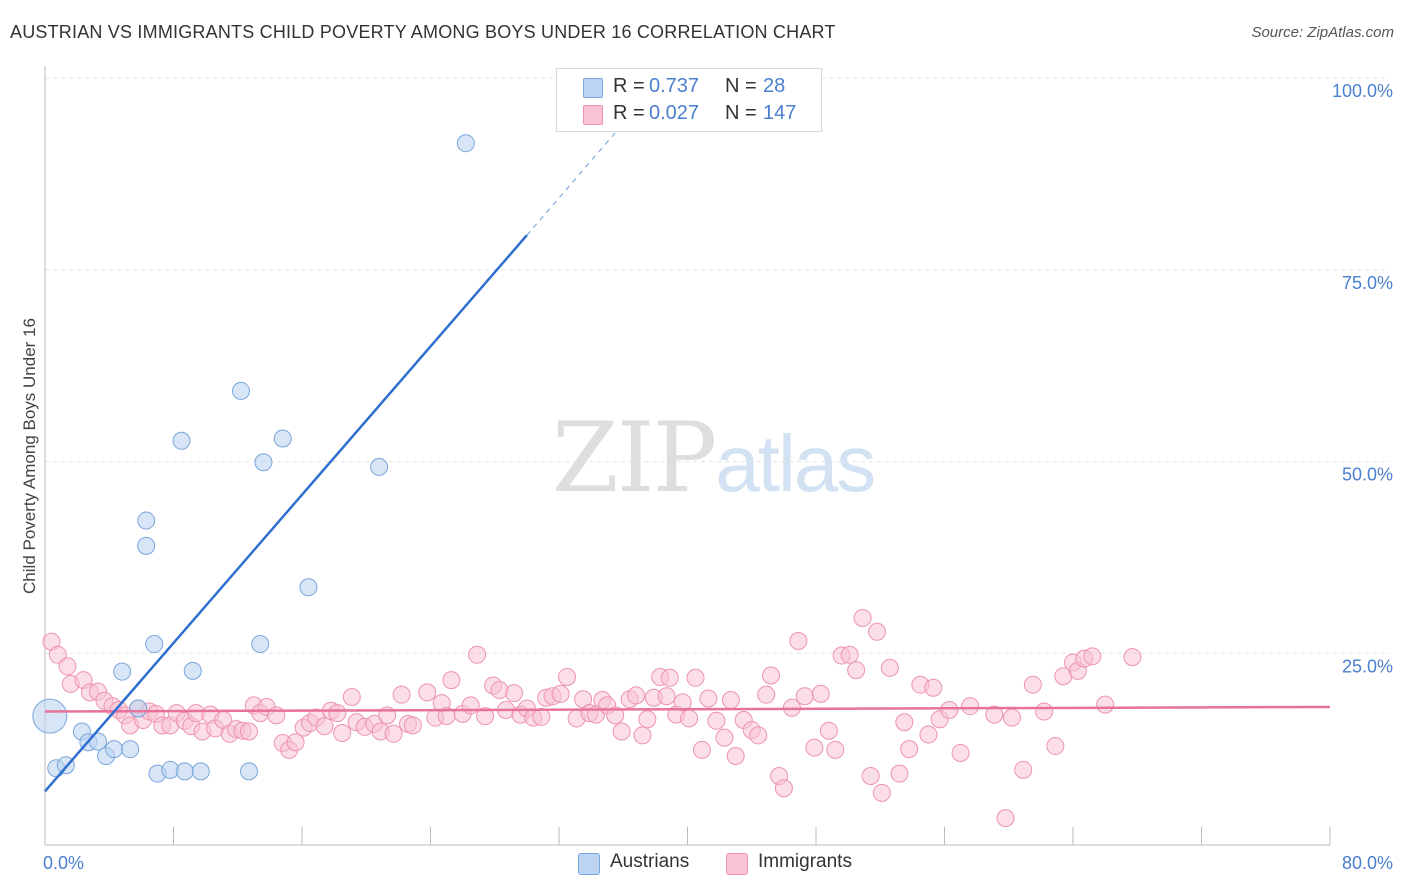 The width and height of the screenshot is (1406, 892). I want to click on bottom-legend-label: Immigrants, so click(805, 861).